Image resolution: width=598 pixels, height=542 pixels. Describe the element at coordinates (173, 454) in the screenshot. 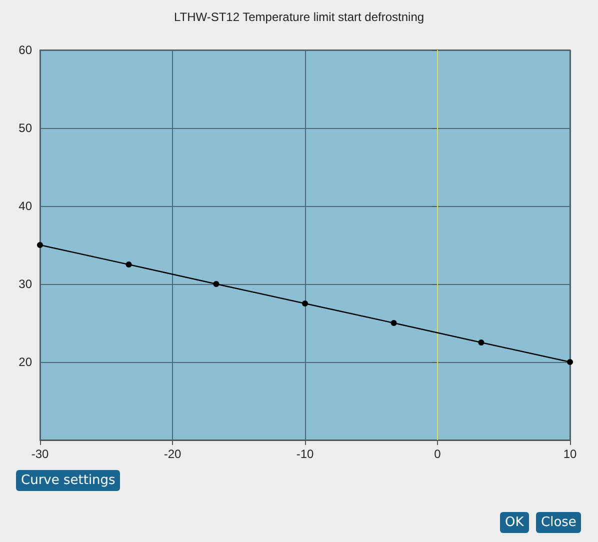

I see `x-tick-label: -20` at that location.